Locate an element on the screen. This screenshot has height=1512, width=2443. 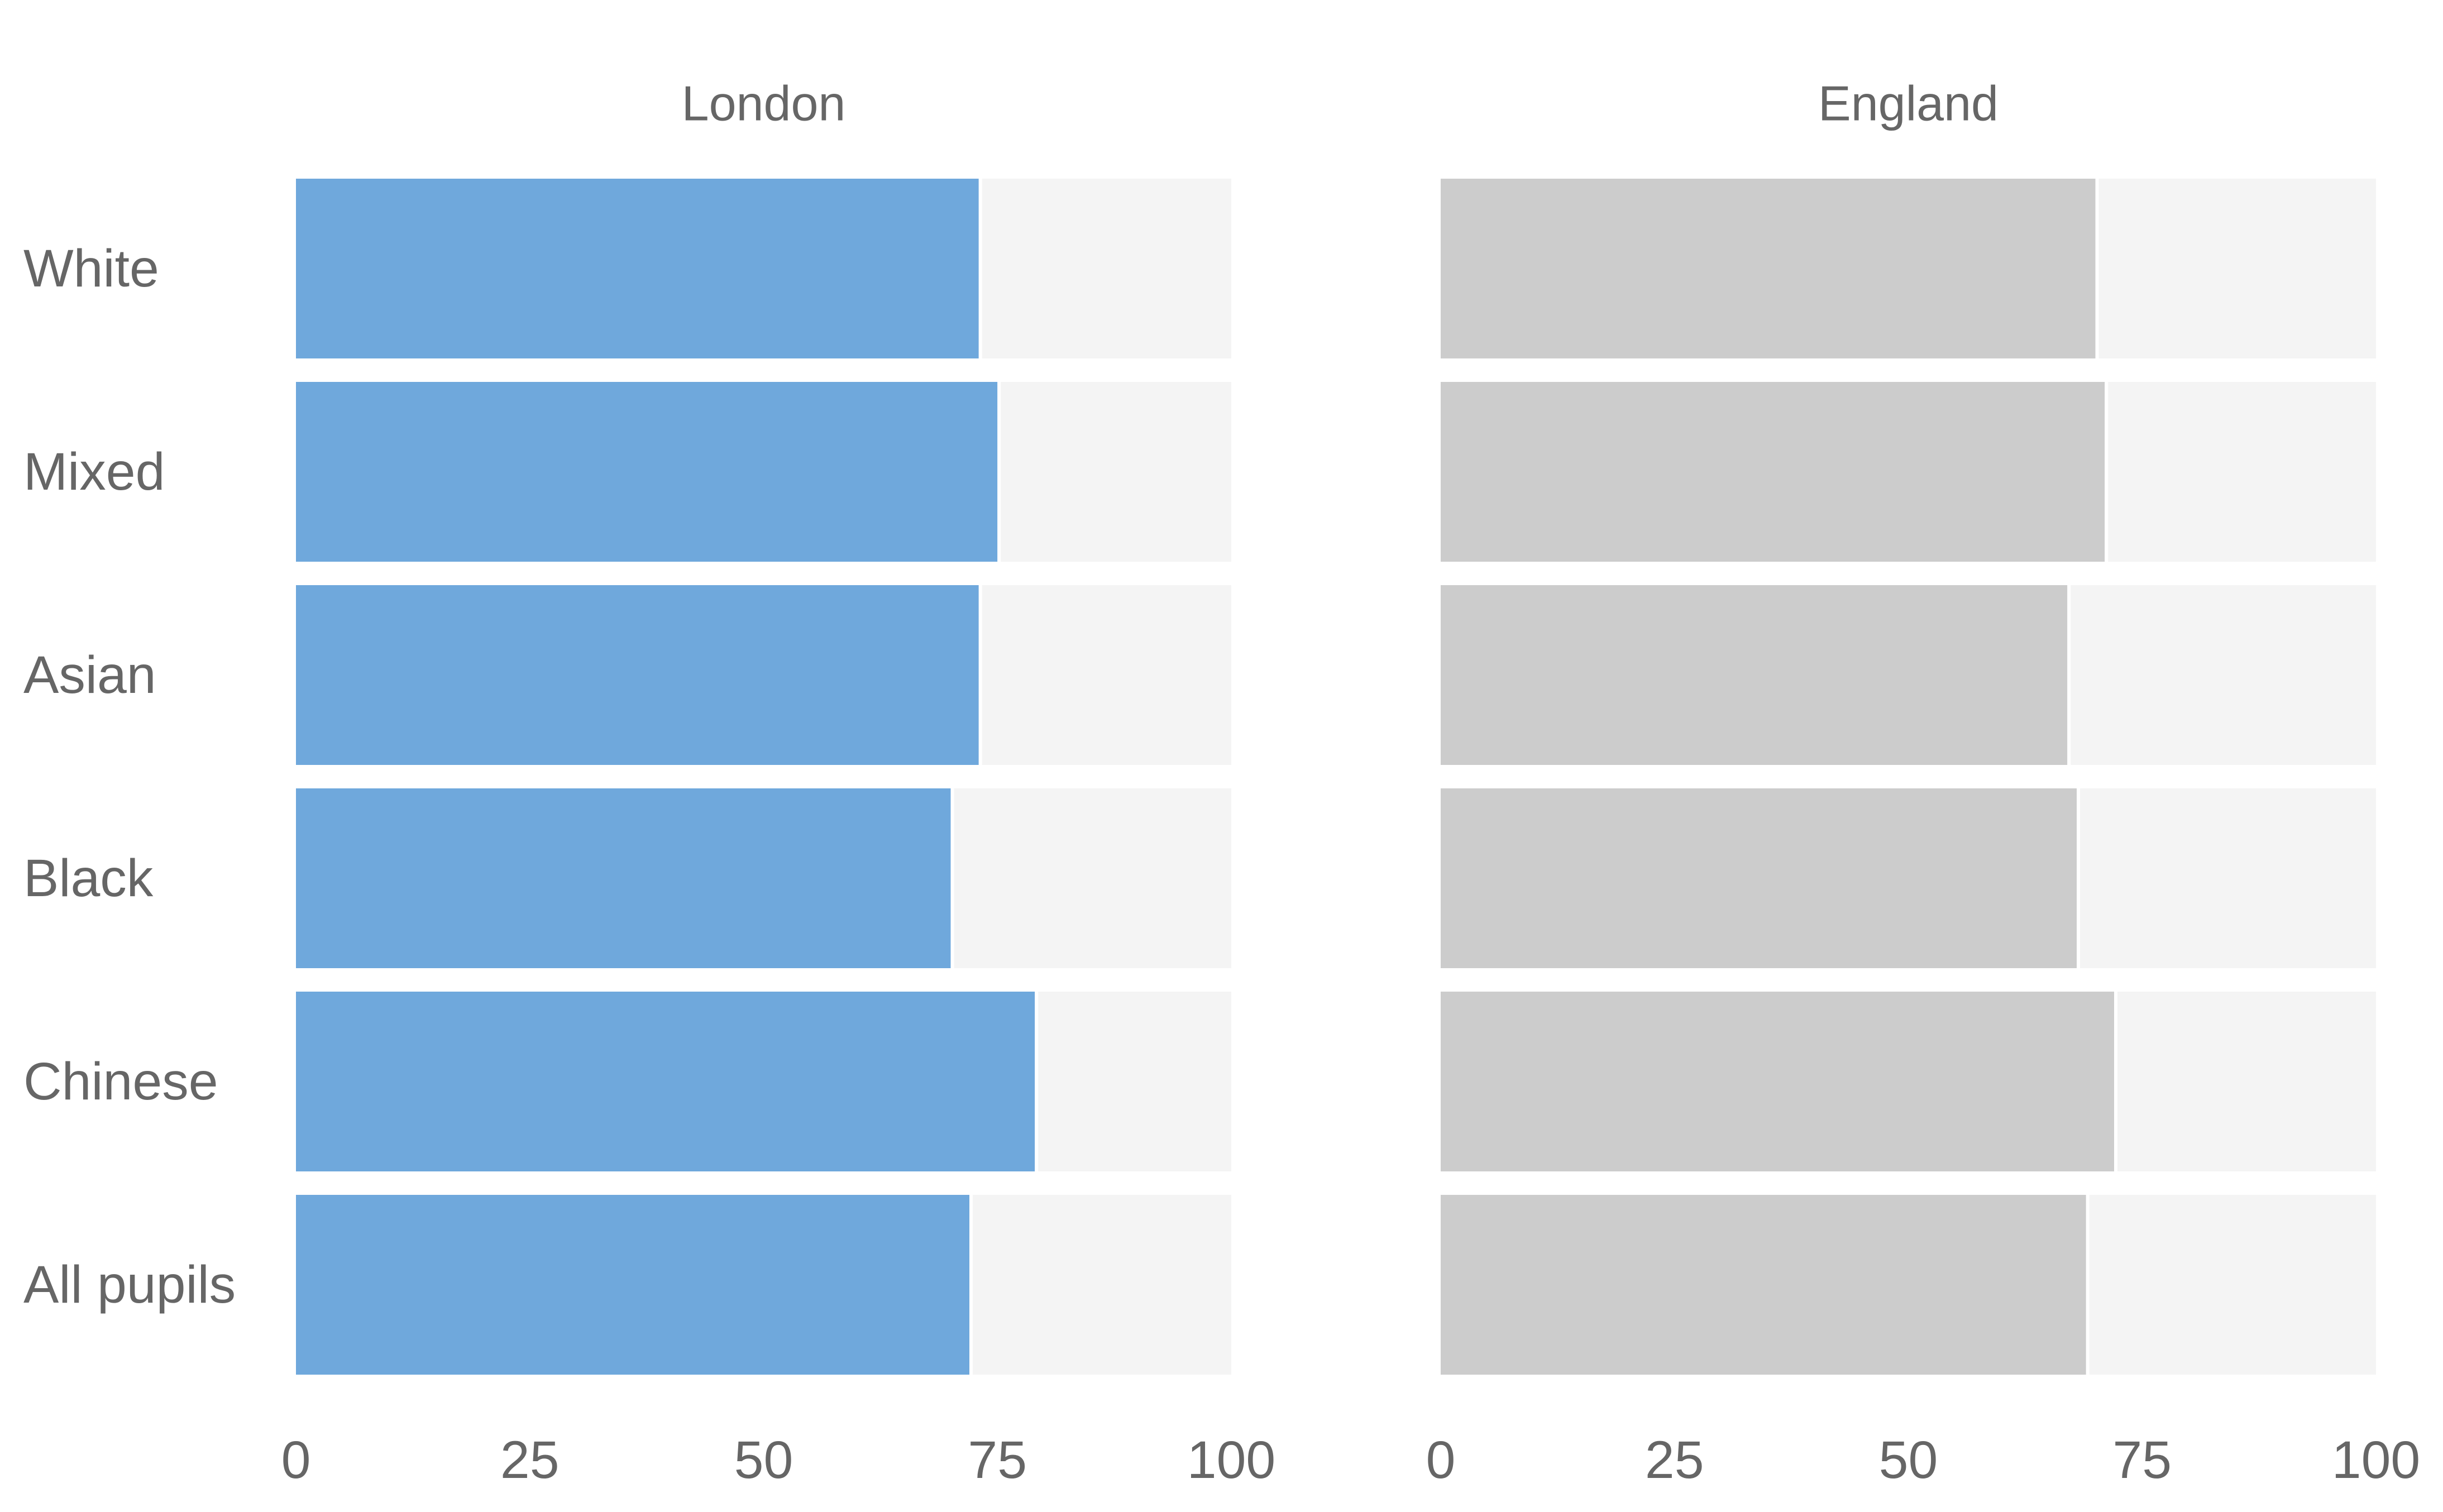
bar-england-chinese is located at coordinates (1777, 1081).